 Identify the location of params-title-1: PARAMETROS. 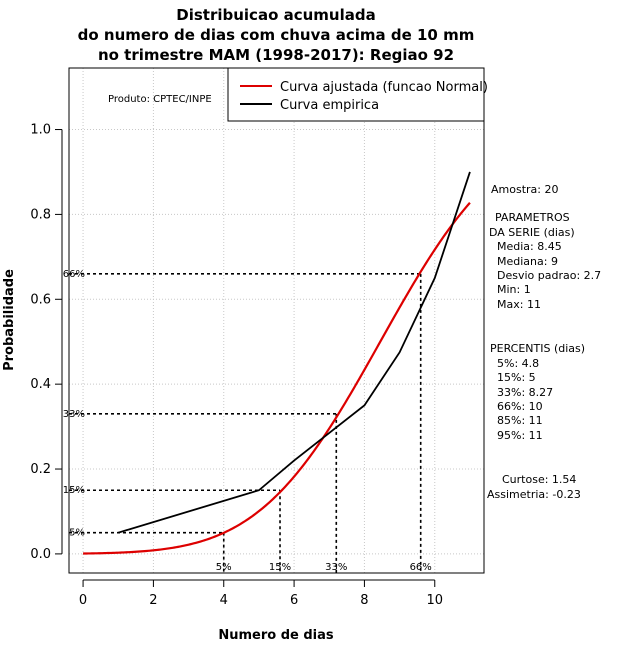
(532, 217).